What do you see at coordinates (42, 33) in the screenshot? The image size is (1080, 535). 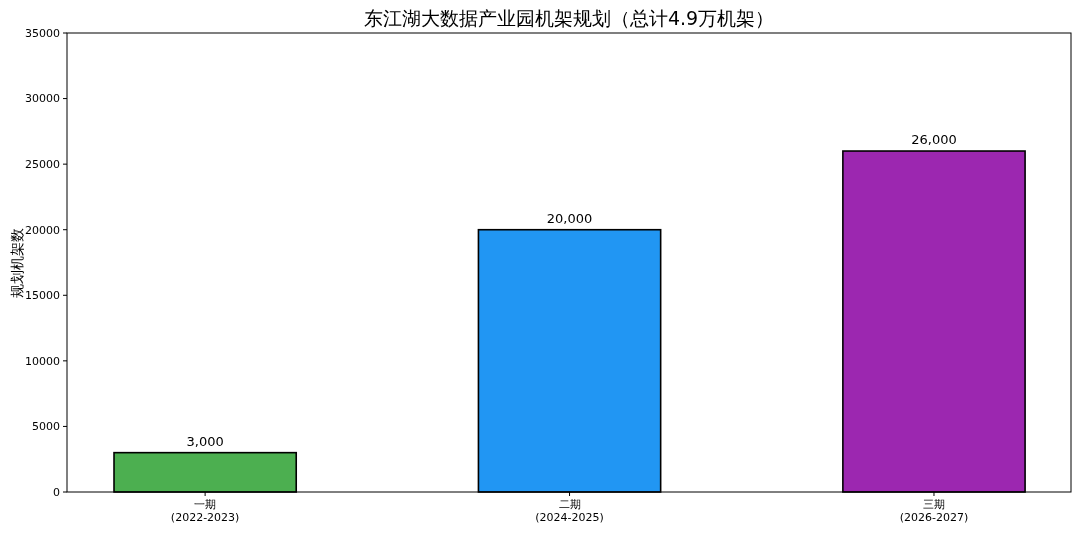 I see `y-tick-label: 35000` at bounding box center [42, 33].